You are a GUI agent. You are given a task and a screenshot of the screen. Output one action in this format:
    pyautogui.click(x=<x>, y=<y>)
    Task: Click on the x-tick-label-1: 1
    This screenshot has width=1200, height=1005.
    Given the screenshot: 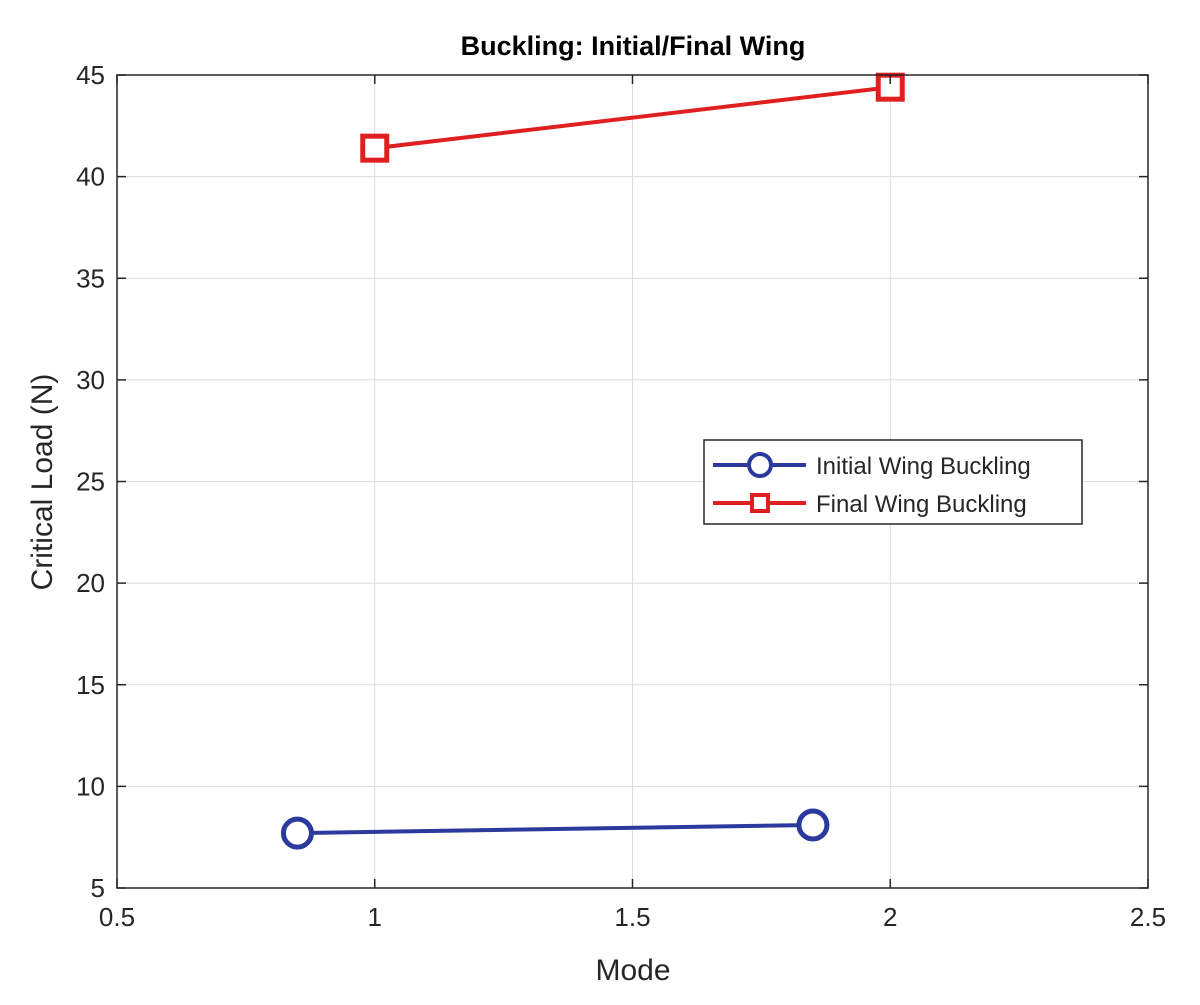 What is the action you would take?
    pyautogui.click(x=375, y=917)
    